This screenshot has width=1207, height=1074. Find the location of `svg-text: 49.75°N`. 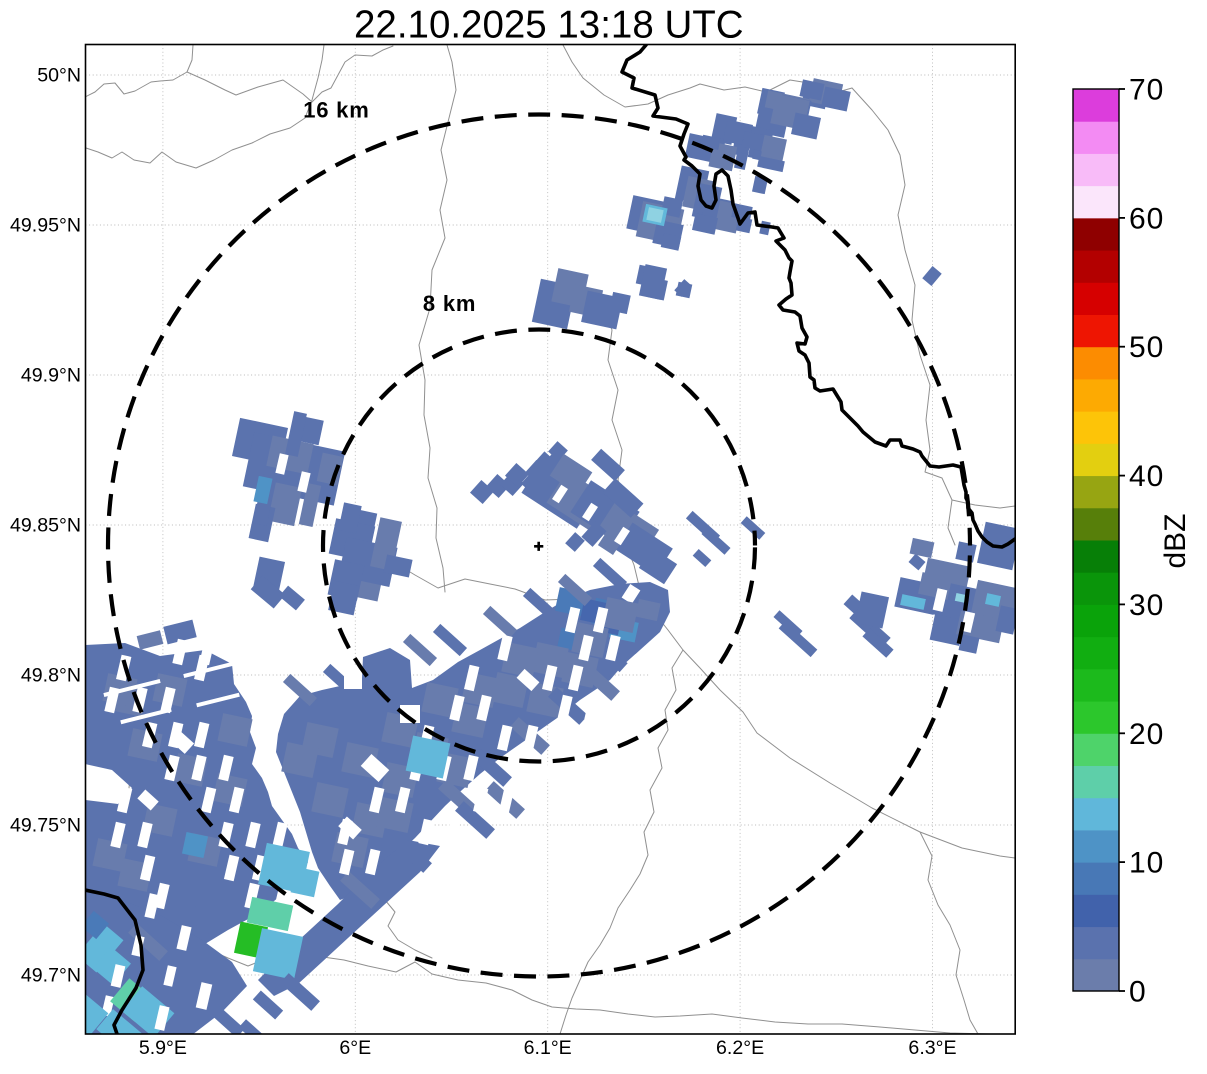

svg-text: 49.75°N is located at coordinates (45, 826).